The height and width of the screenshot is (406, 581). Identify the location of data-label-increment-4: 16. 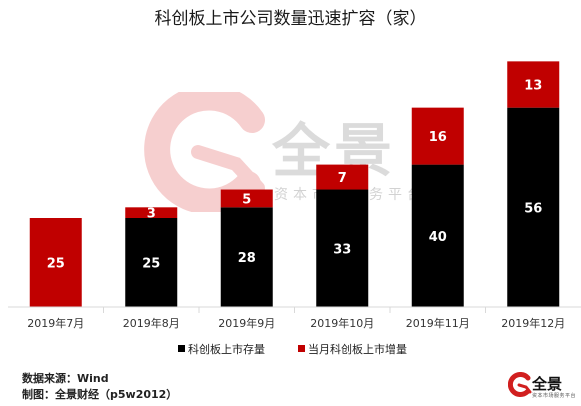
(438, 137).